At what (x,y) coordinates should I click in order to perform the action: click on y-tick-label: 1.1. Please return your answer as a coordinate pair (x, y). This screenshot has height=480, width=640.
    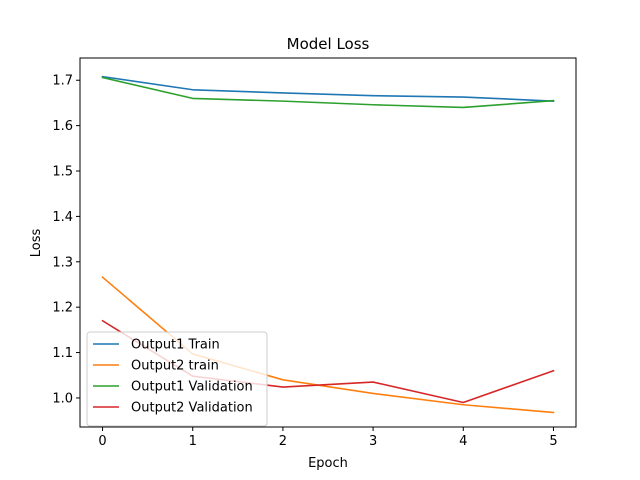
    Looking at the image, I should click on (62, 353).